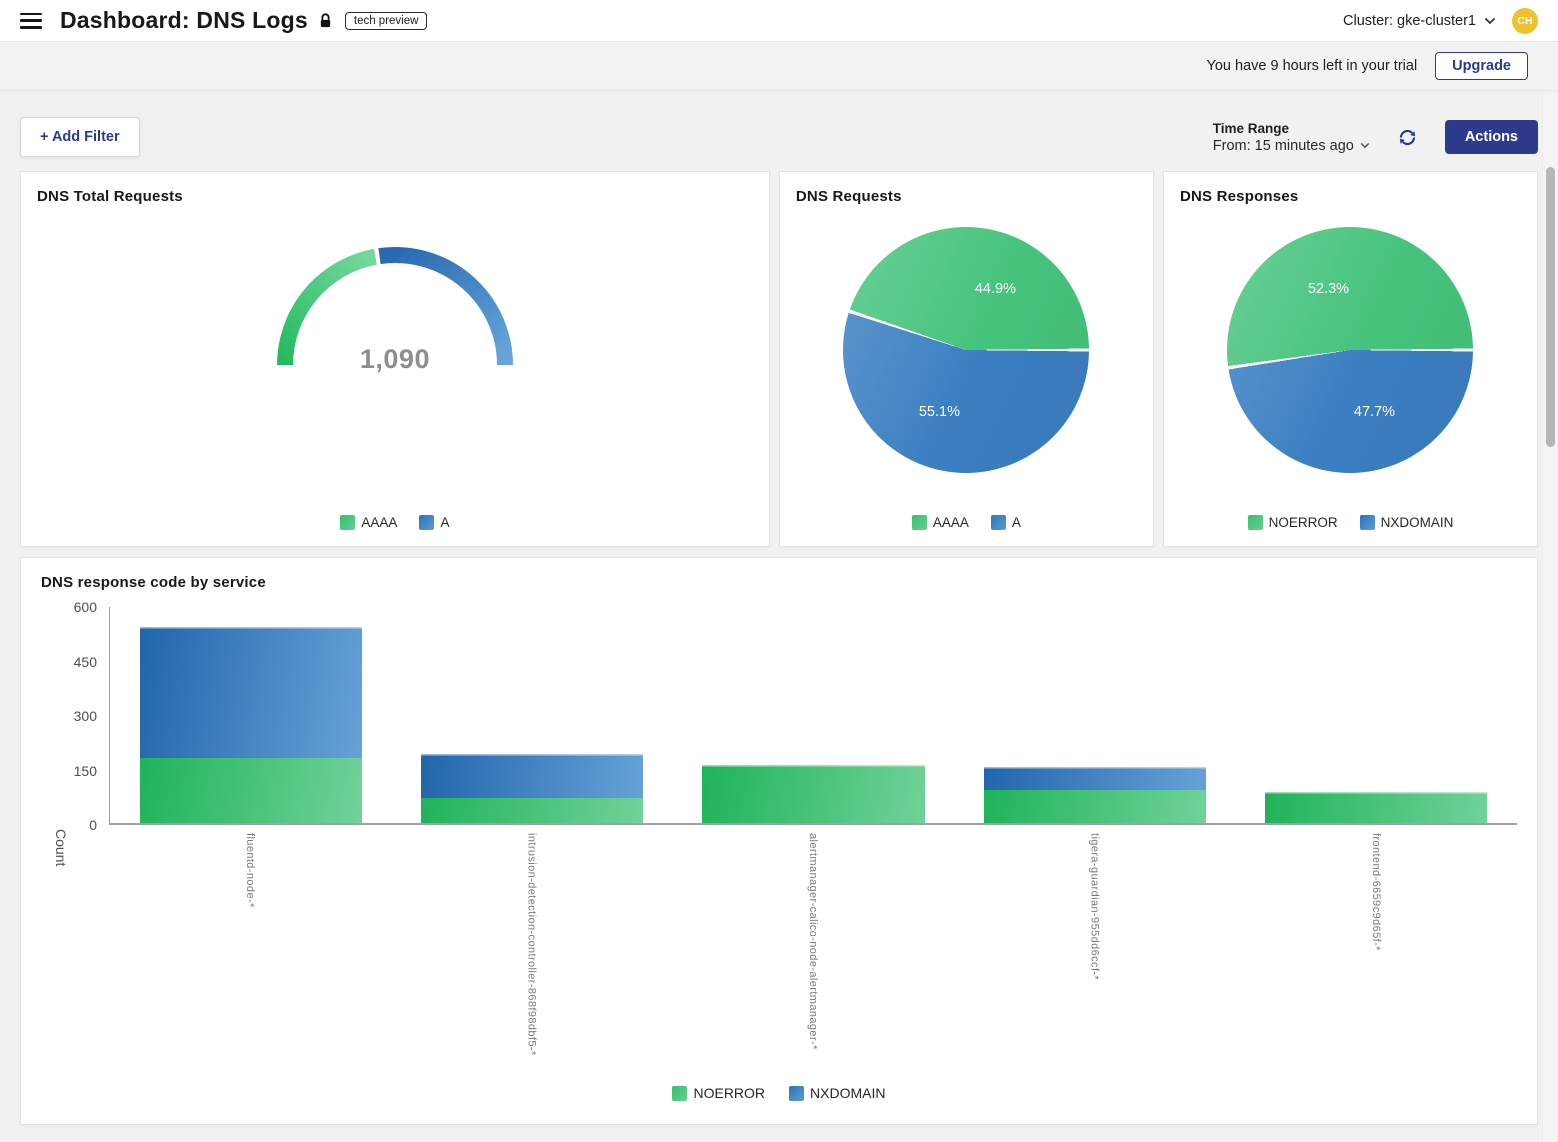 This screenshot has width=1558, height=1142. Describe the element at coordinates (1374, 412) in the screenshot. I see `pie-percent-label: 47.7%` at that location.